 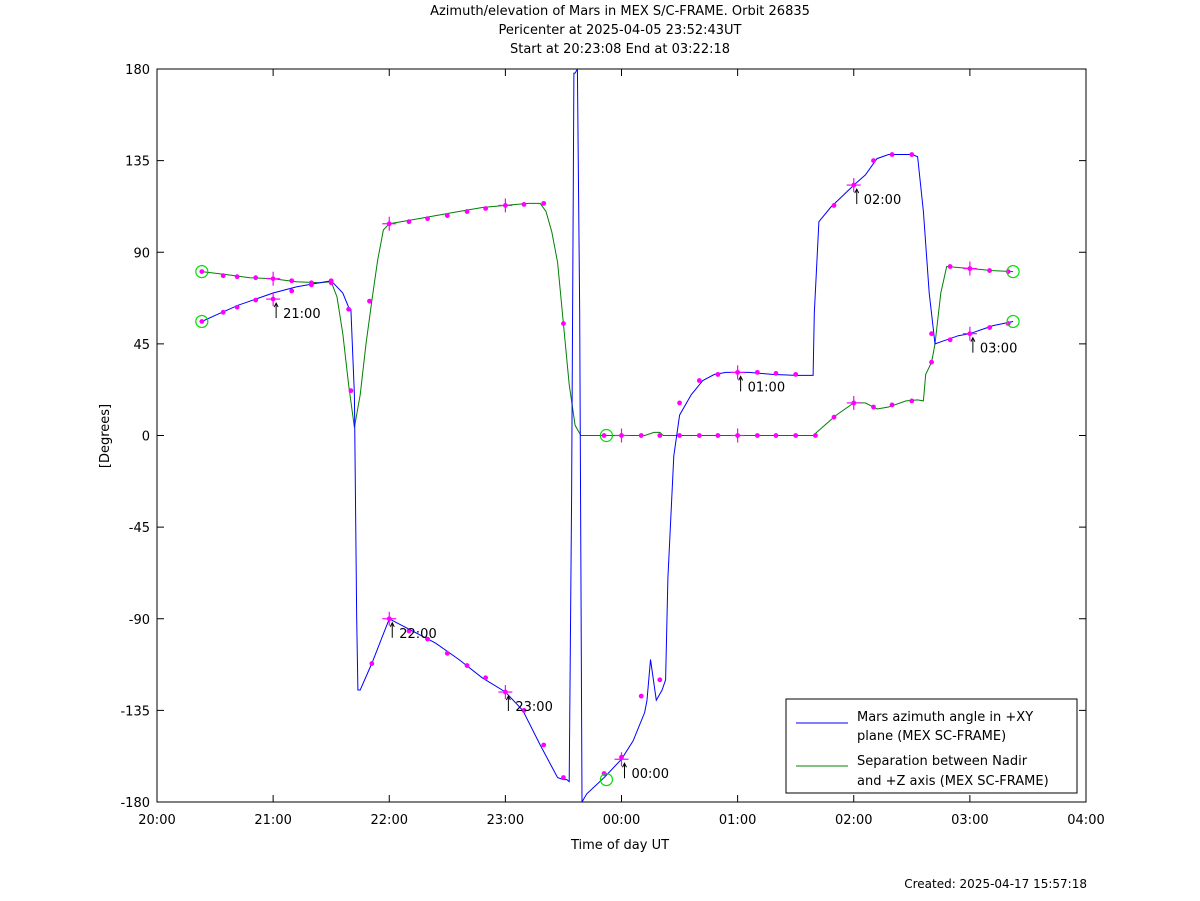 I want to click on legend-label-separation-line1: Separation between Nadir, so click(x=942, y=761).